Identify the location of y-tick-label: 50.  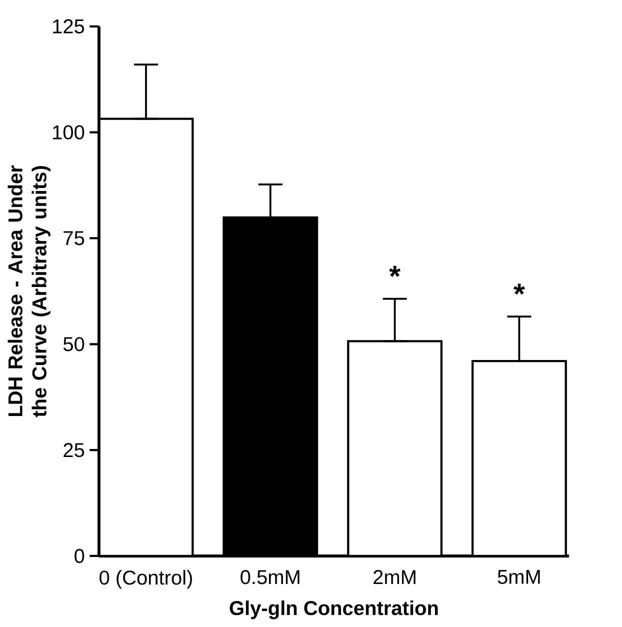
(73, 344).